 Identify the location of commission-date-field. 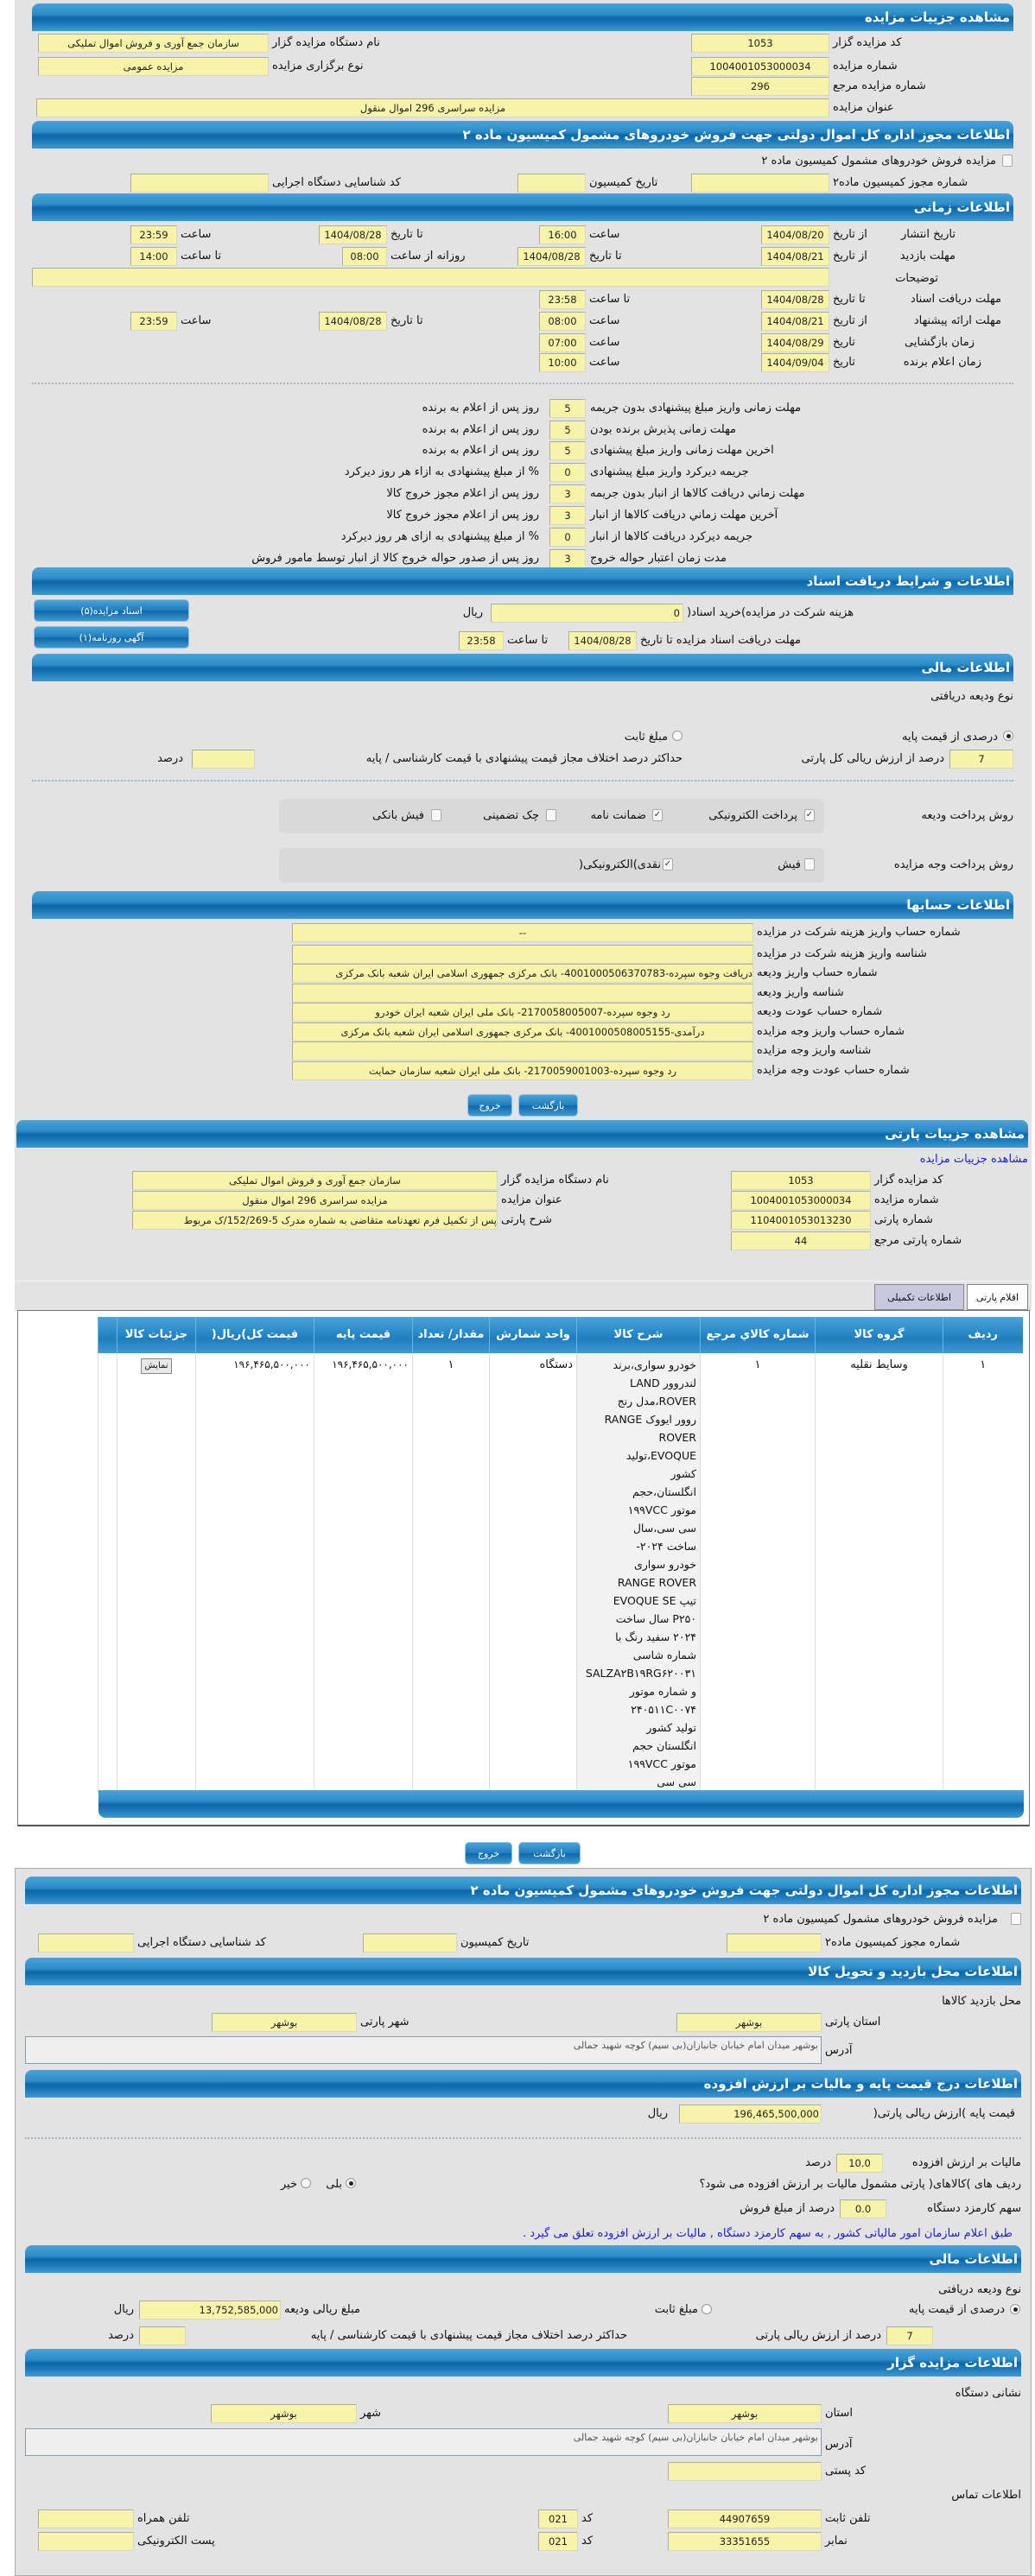
(552, 183).